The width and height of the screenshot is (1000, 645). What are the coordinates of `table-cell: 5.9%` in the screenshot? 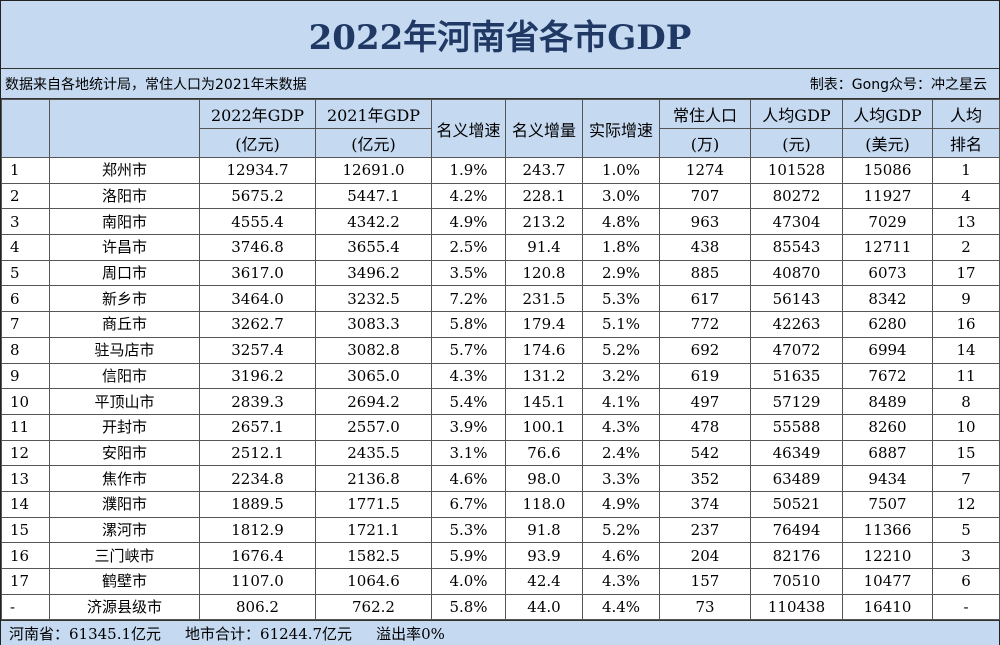 It's located at (468, 555).